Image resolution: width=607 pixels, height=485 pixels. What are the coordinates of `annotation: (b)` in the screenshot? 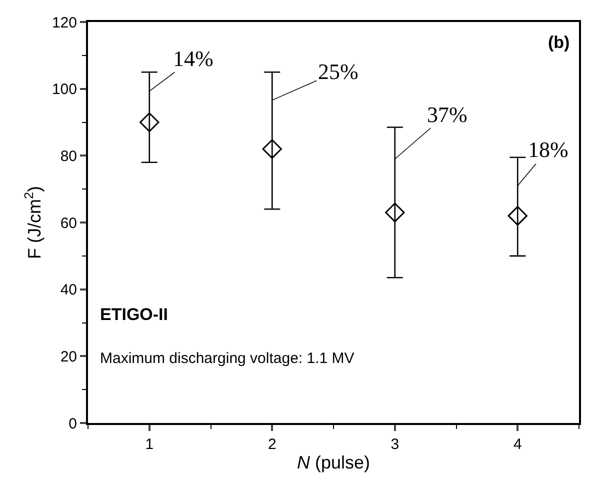 It's located at (559, 42).